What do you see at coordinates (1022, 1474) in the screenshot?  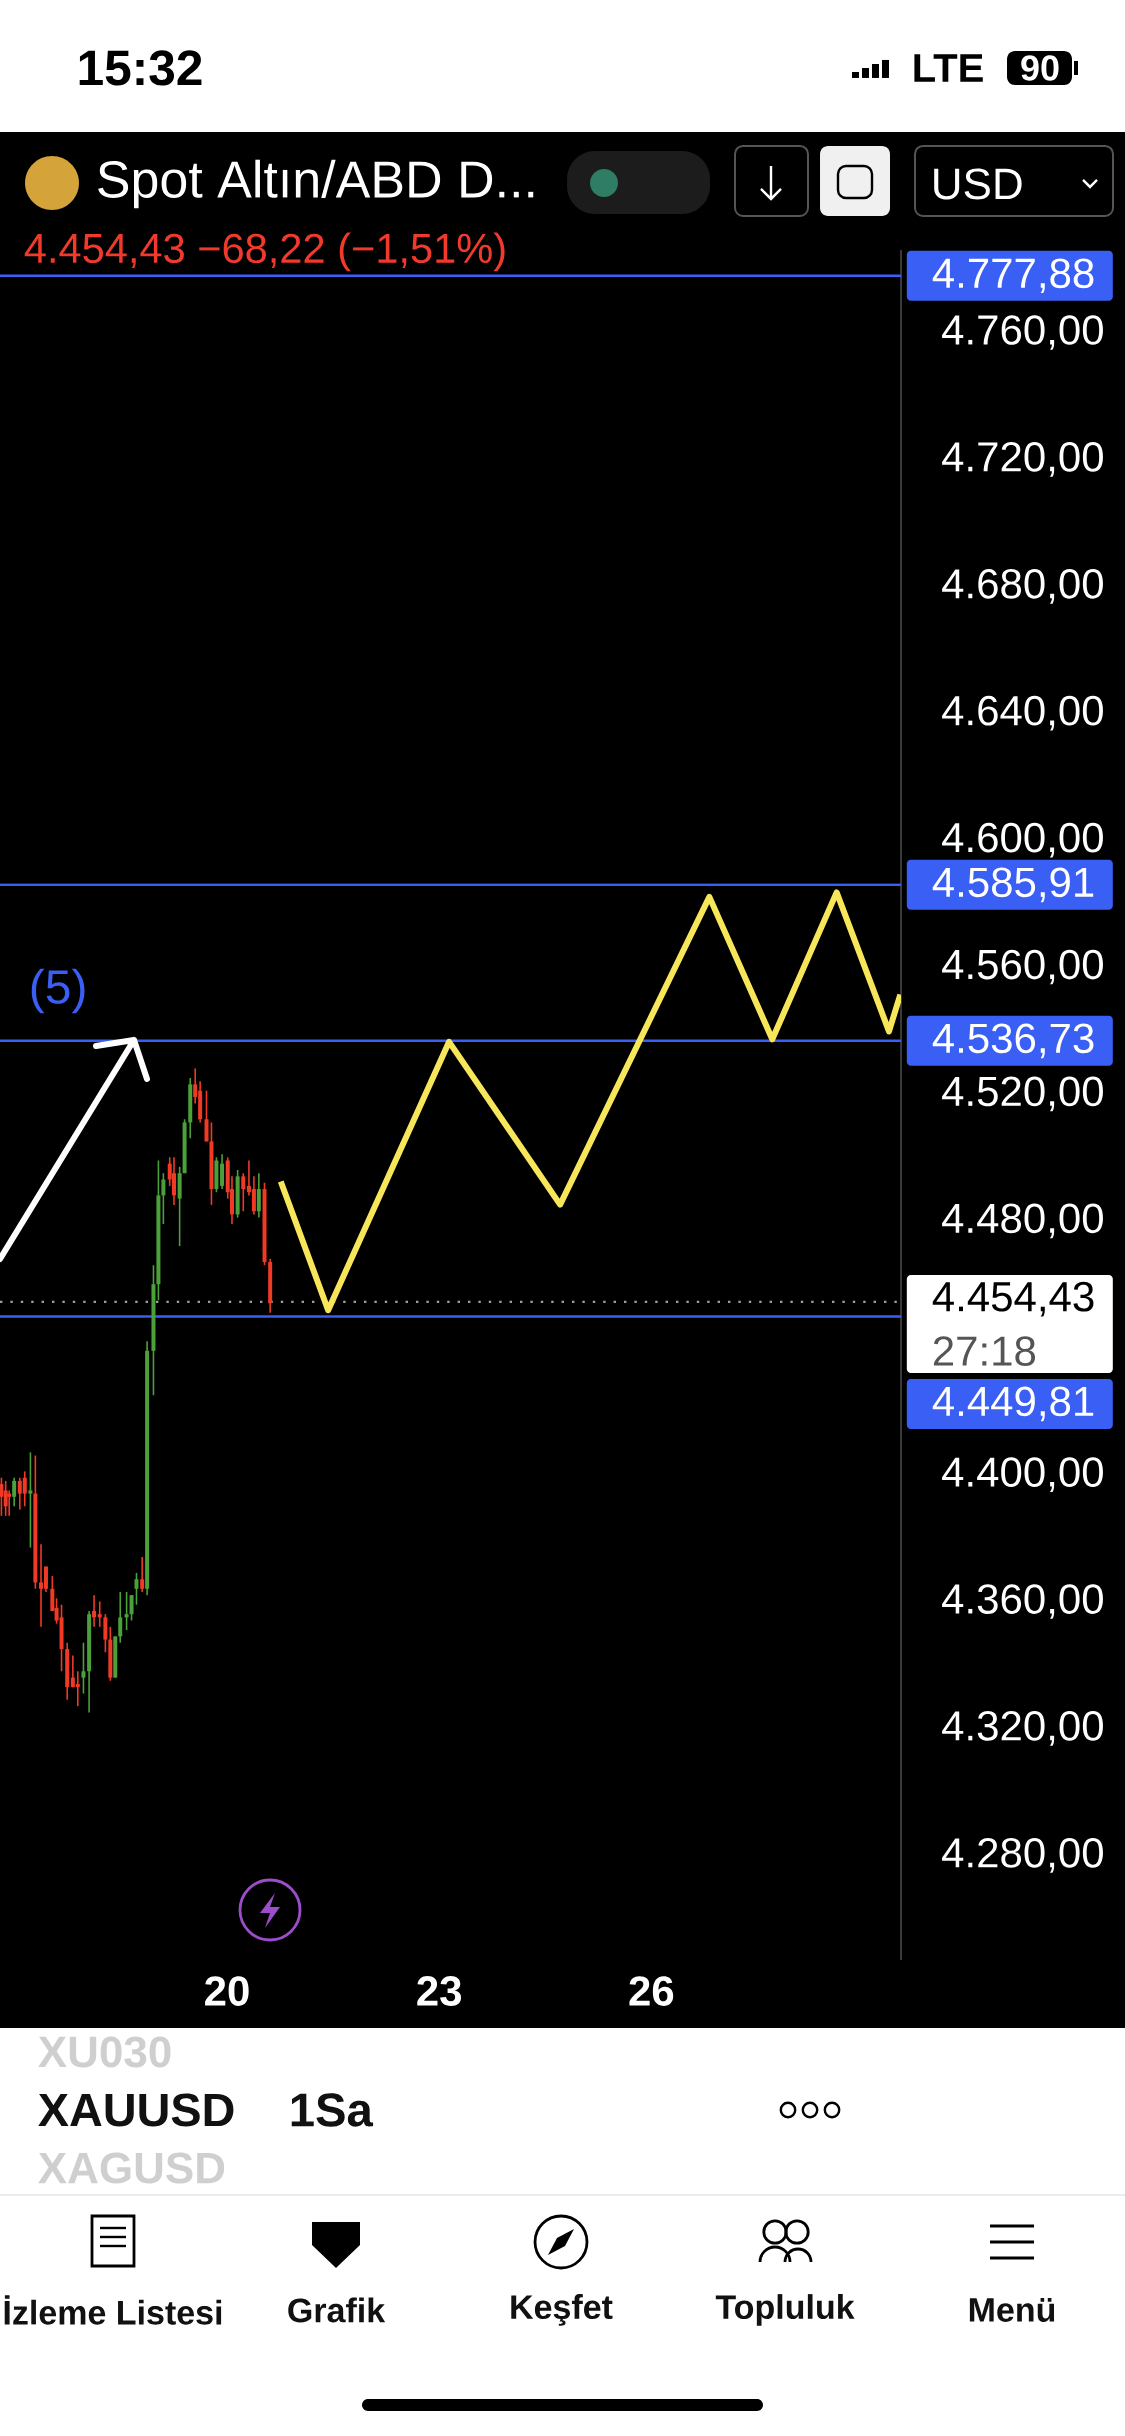 I see `y-tick-label: 4.400,00` at bounding box center [1022, 1474].